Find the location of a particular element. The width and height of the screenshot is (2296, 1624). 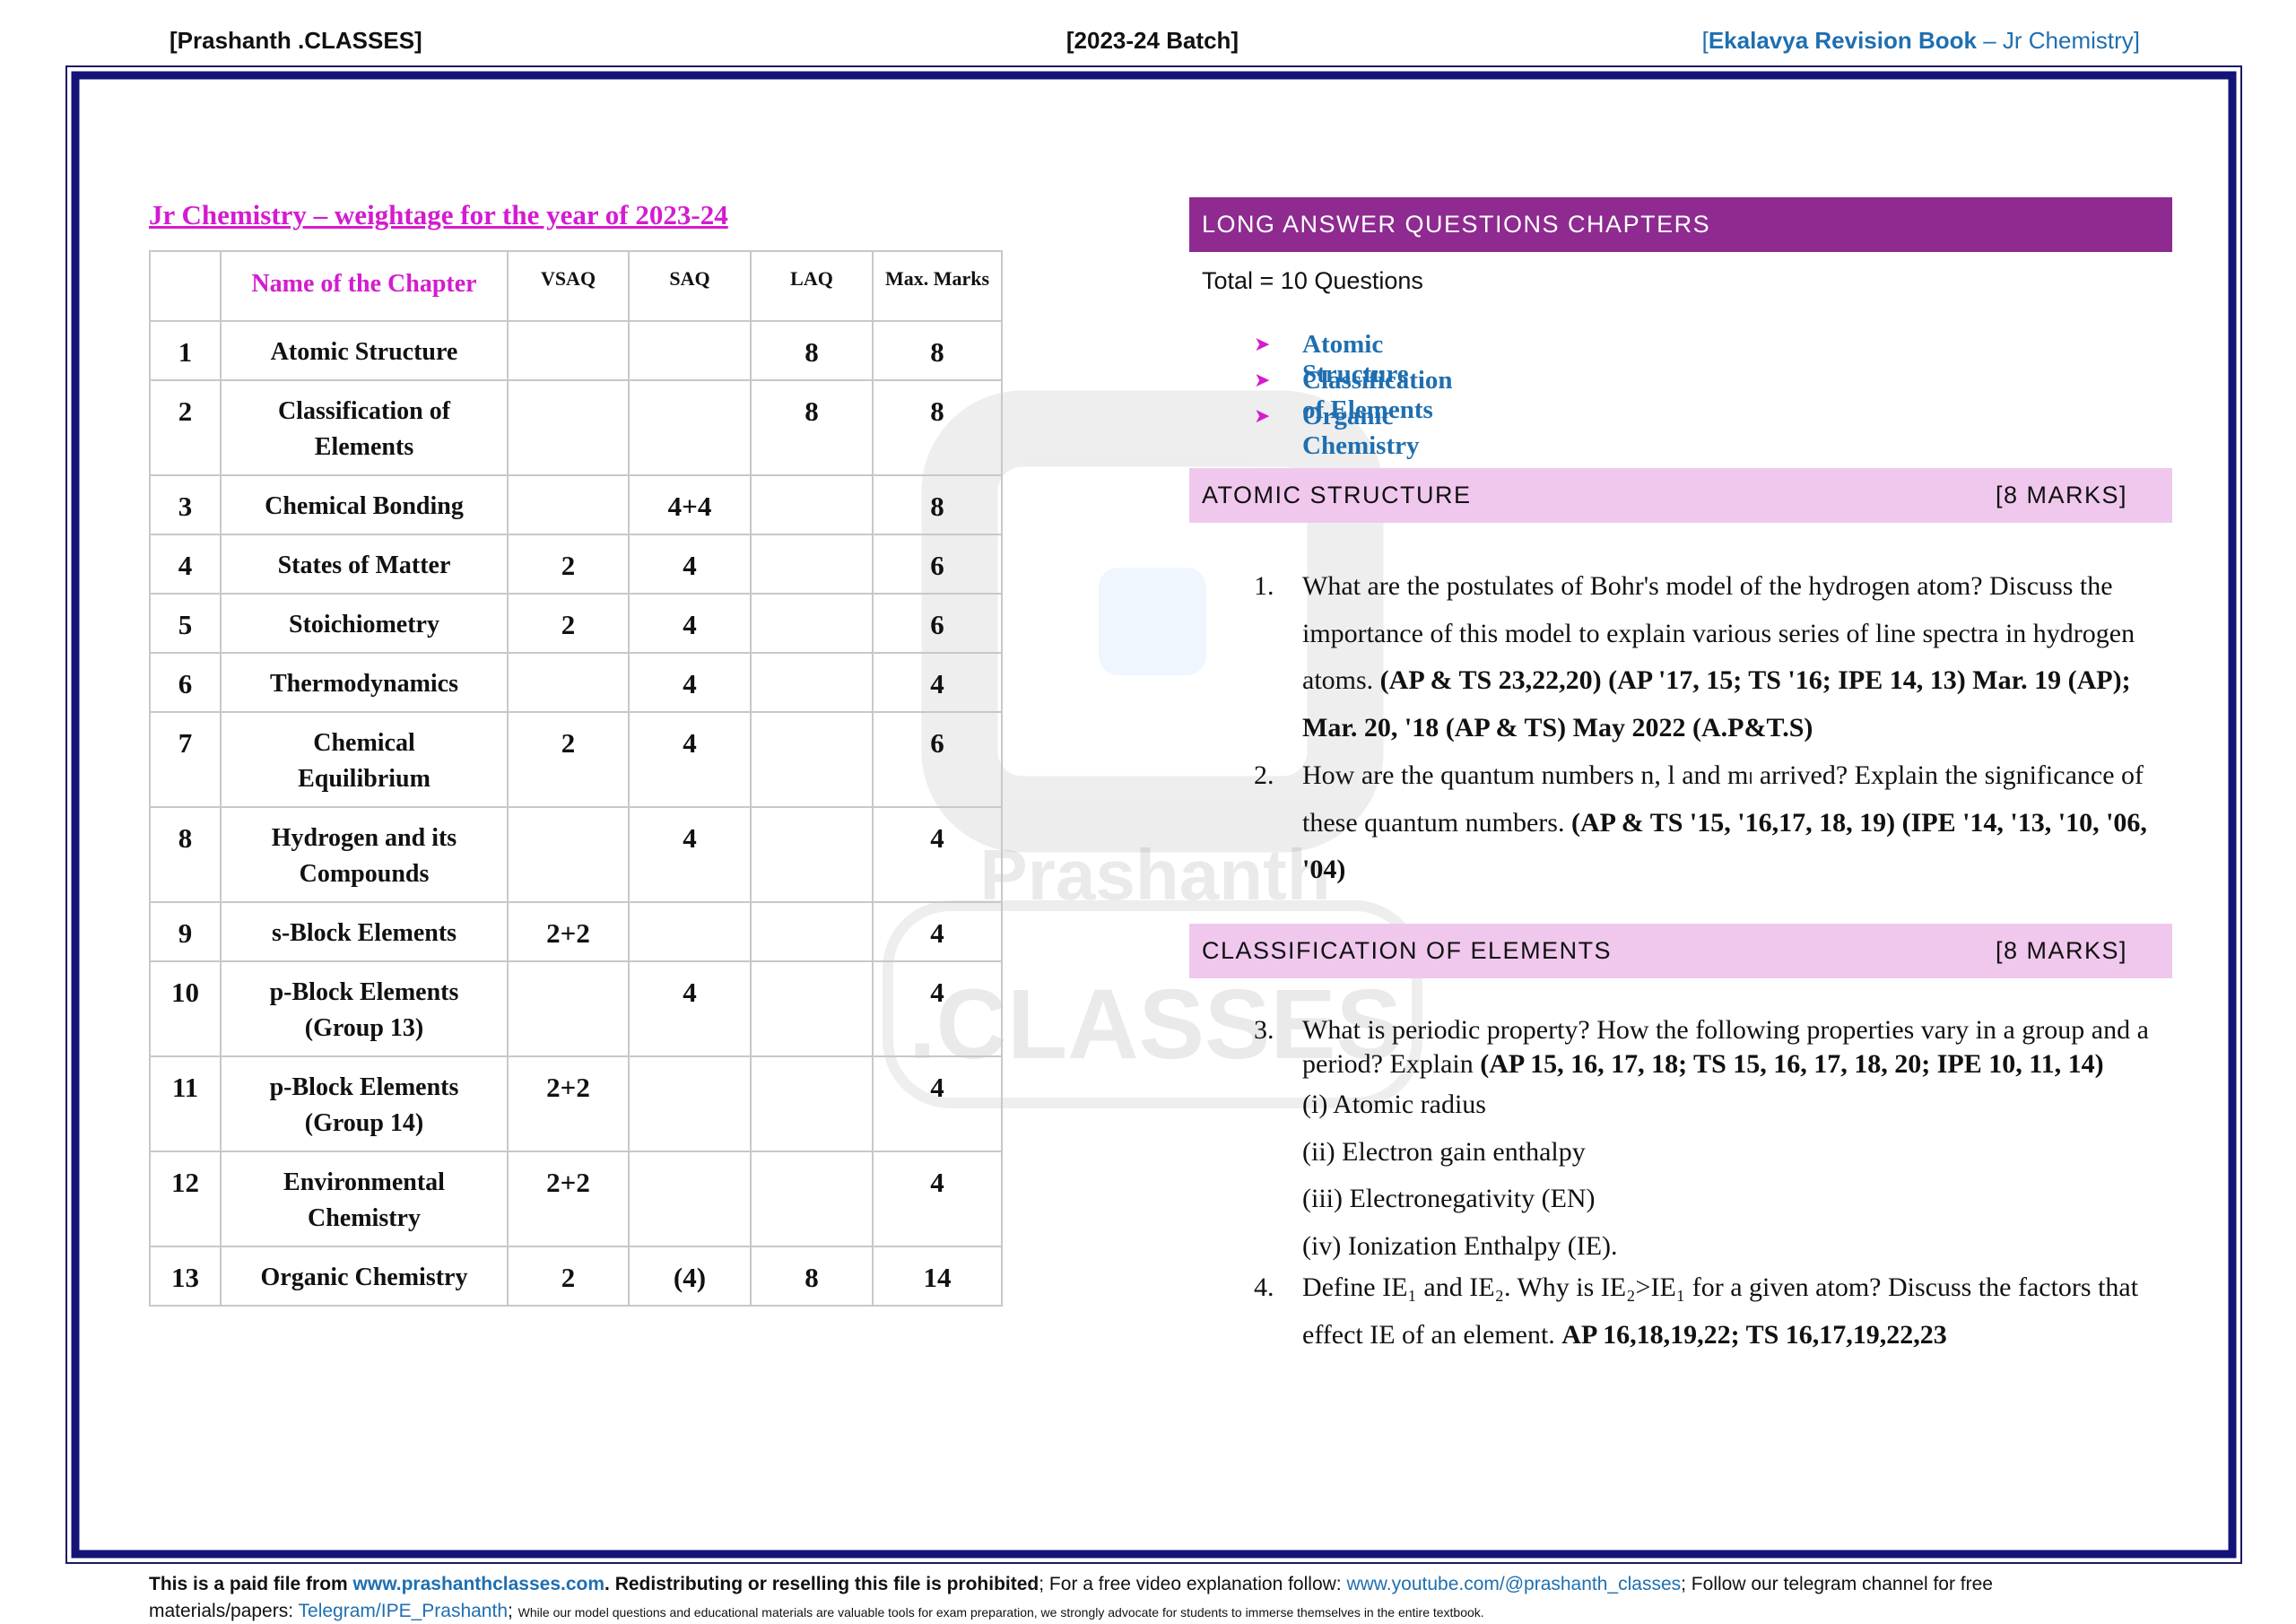

chapter-name: Atomic Structure is located at coordinates (1355, 359).